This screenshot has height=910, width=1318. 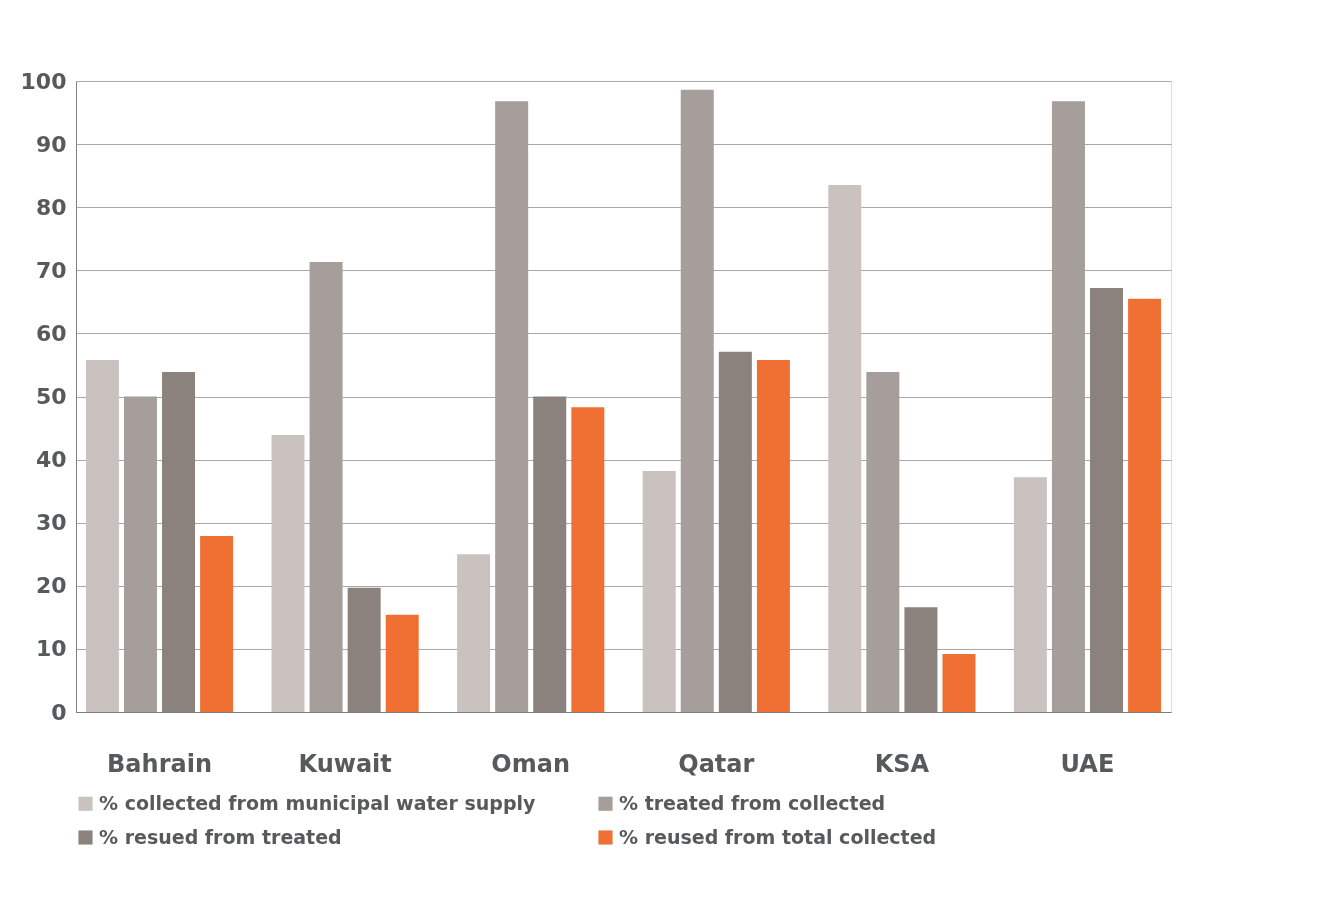 I want to click on legend-label: % resued from treated, so click(x=220, y=836).